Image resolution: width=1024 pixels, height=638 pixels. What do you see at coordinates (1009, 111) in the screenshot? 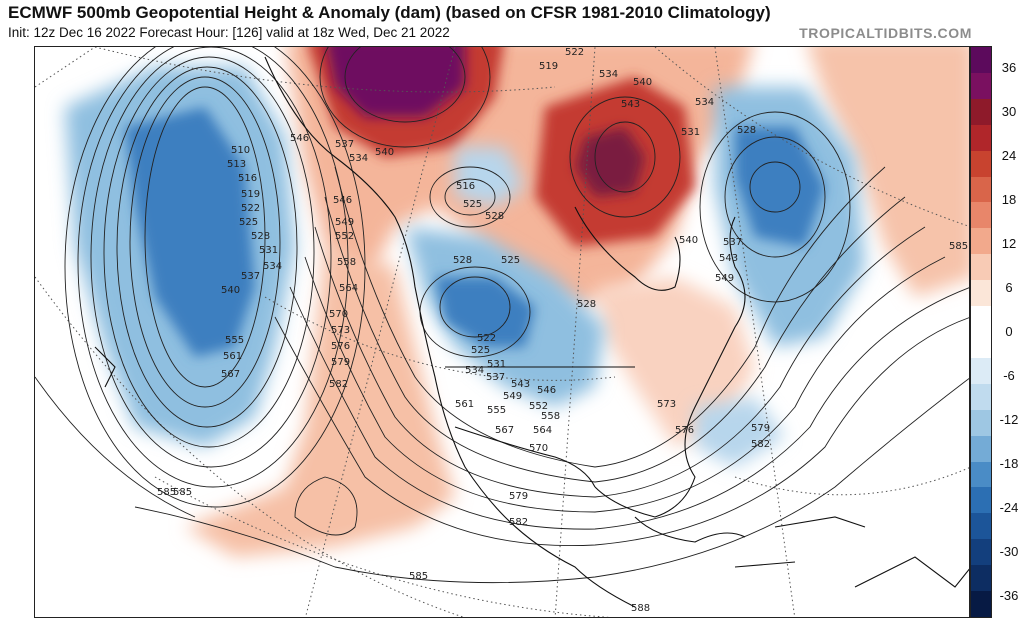
I see `colorbar-tick-label: 30` at bounding box center [1009, 111].